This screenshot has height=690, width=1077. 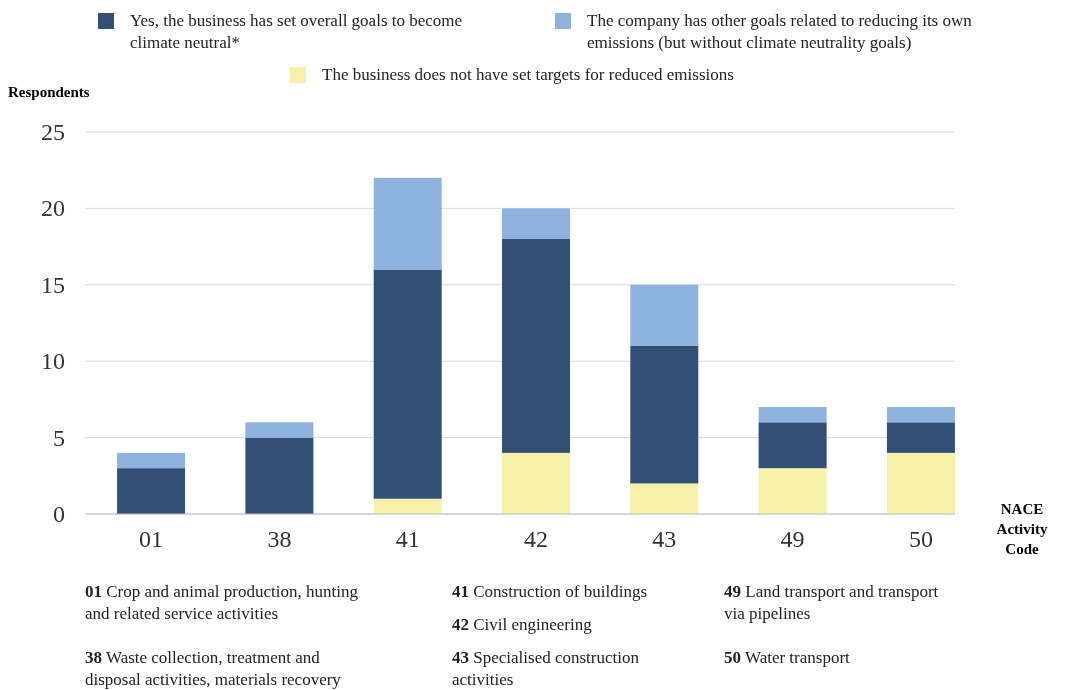 What do you see at coordinates (664, 539) in the screenshot?
I see `x-tick-label: 43` at bounding box center [664, 539].